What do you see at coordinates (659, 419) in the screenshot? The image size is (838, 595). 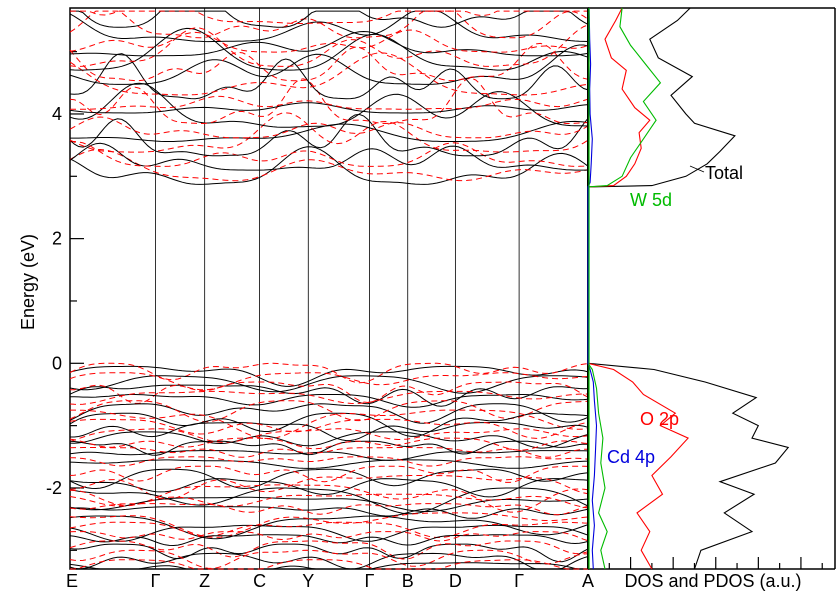 I see `legend-o-2p: O 2p` at bounding box center [659, 419].